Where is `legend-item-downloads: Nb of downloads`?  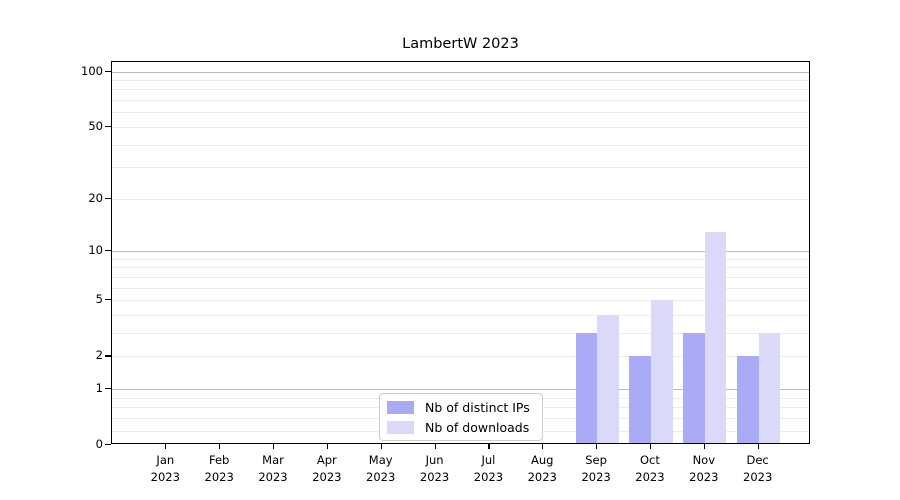 legend-item-downloads: Nb of downloads is located at coordinates (458, 427).